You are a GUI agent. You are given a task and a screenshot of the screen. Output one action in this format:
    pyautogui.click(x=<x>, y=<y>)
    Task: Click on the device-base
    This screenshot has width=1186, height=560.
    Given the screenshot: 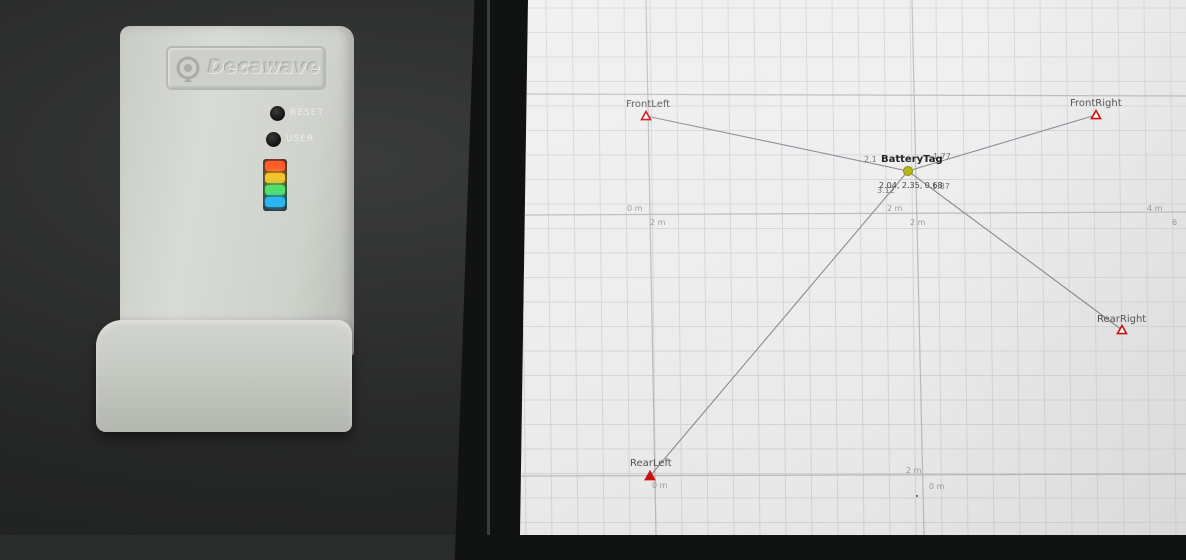 What is the action you would take?
    pyautogui.click(x=224, y=376)
    